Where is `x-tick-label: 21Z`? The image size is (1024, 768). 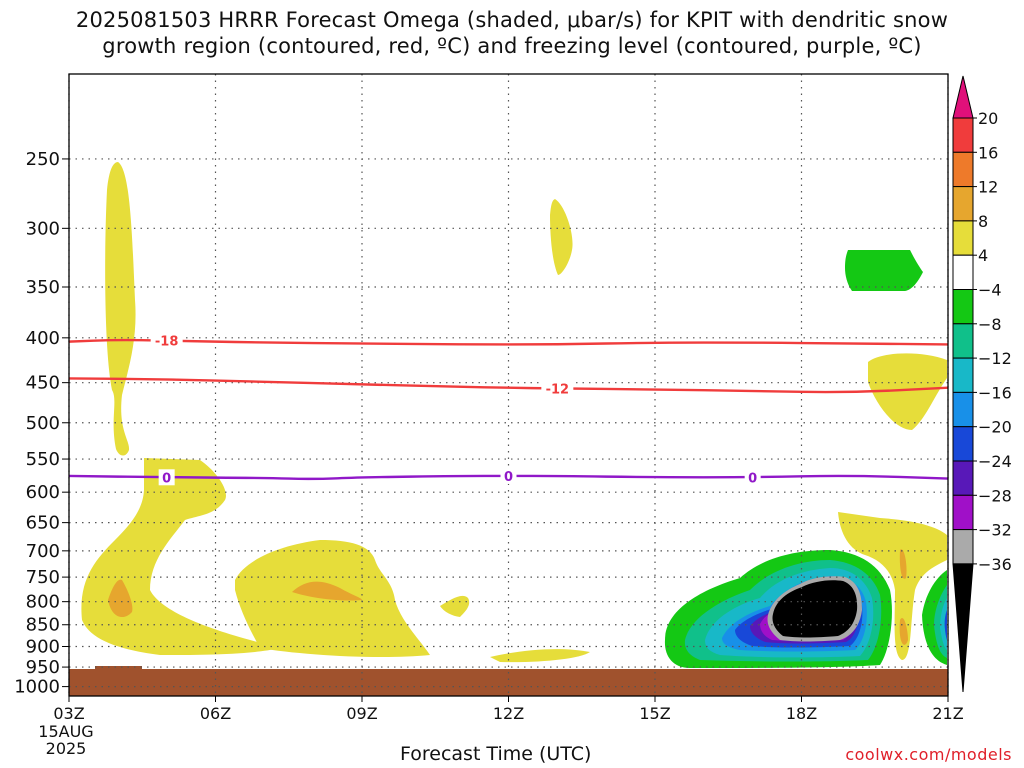
x-tick-label: 21Z is located at coordinates (947, 713).